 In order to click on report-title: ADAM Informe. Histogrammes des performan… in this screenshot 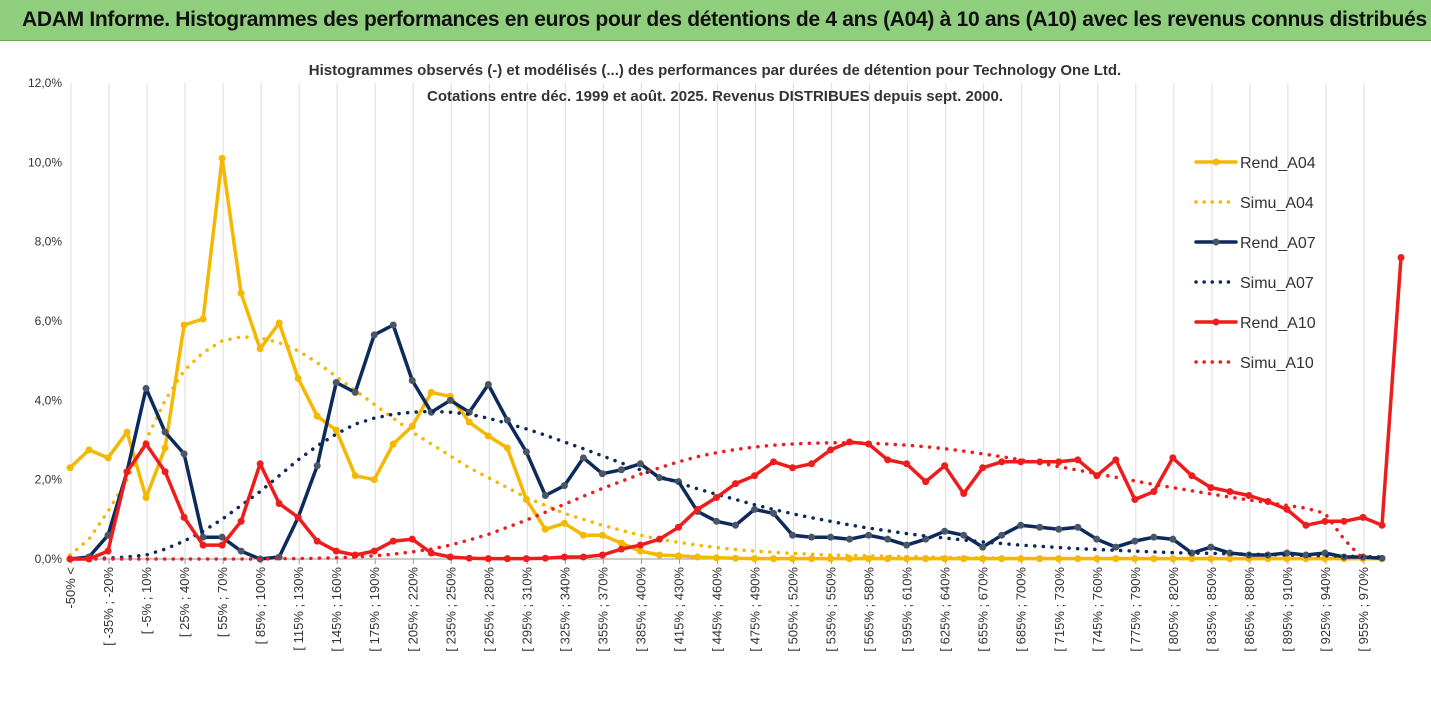, I will do `click(724, 19)`.